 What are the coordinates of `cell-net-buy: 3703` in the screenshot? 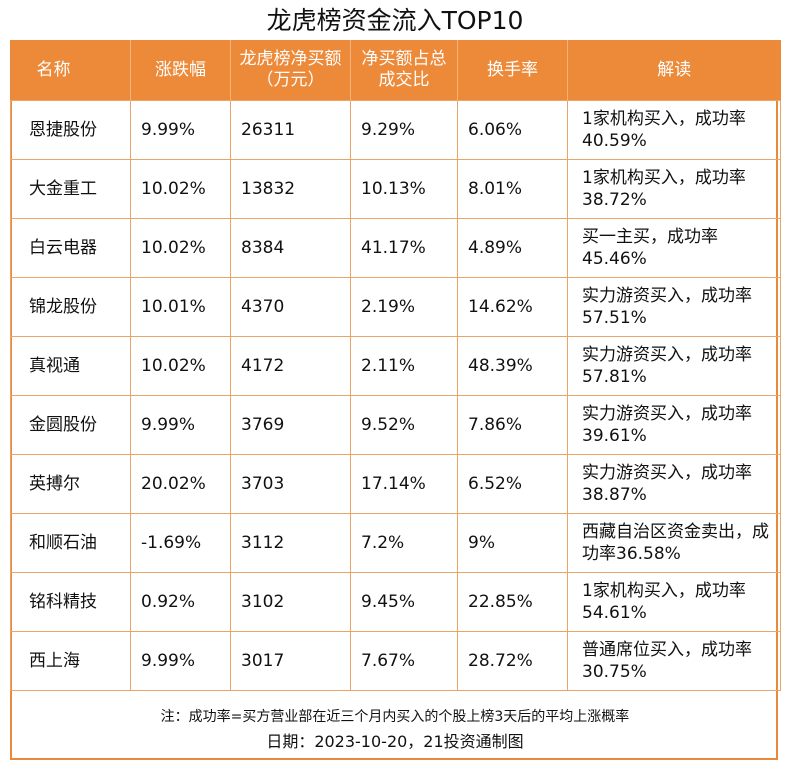 It's located at (290, 484).